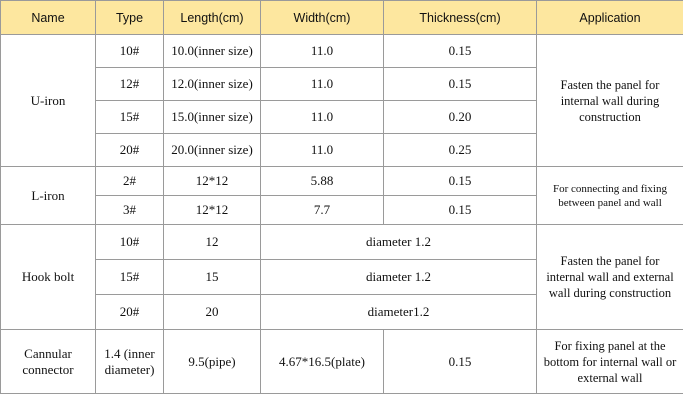 This screenshot has height=403, width=683. I want to click on data-cell: 15, so click(212, 277).